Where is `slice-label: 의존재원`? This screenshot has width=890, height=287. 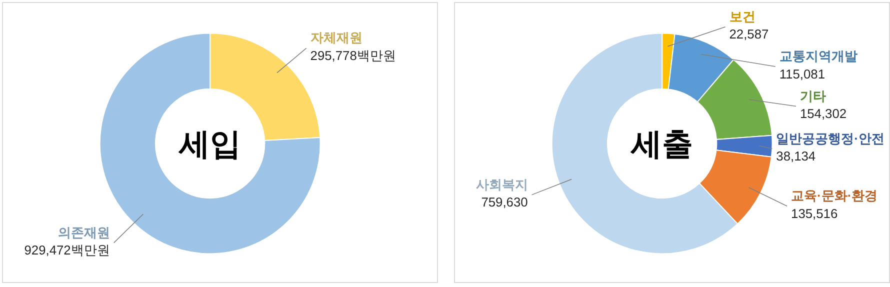
slice-label: 의존재원 is located at coordinates (84, 232).